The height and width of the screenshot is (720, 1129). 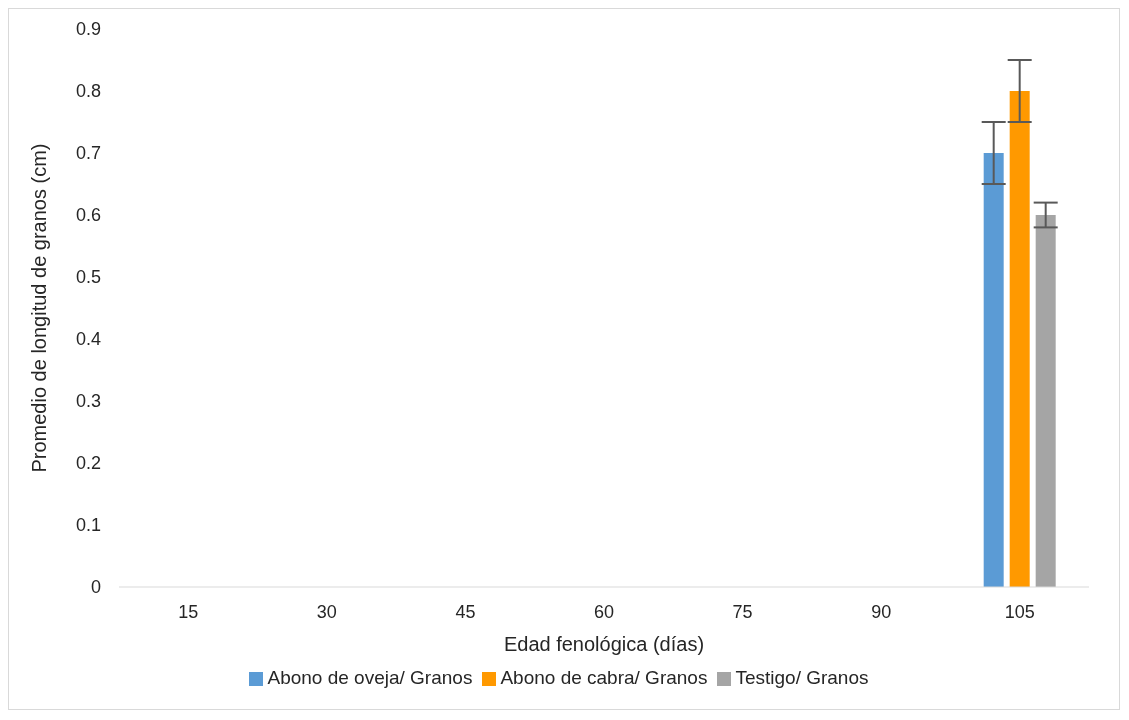 I want to click on legend-label: Testigo/ Granos, so click(x=802, y=677).